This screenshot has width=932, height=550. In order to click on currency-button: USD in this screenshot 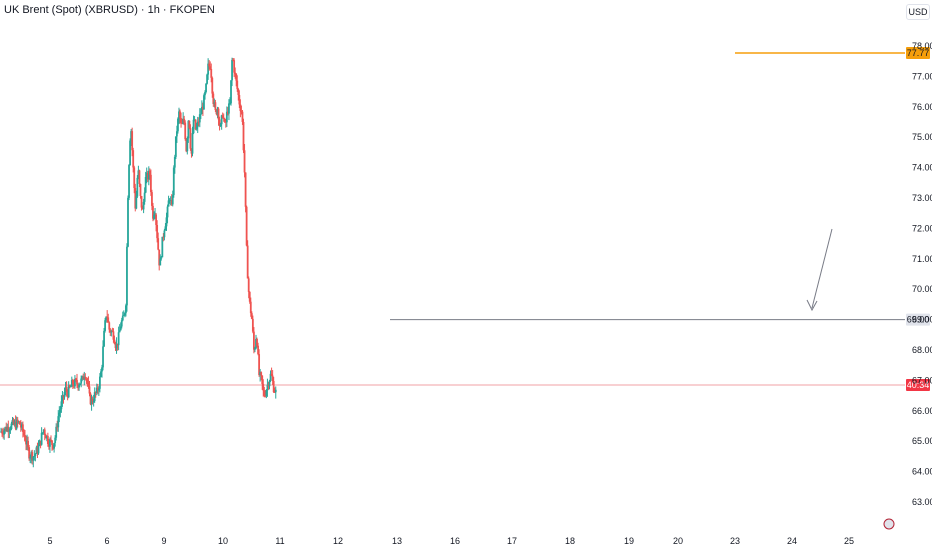, I will do `click(918, 12)`.